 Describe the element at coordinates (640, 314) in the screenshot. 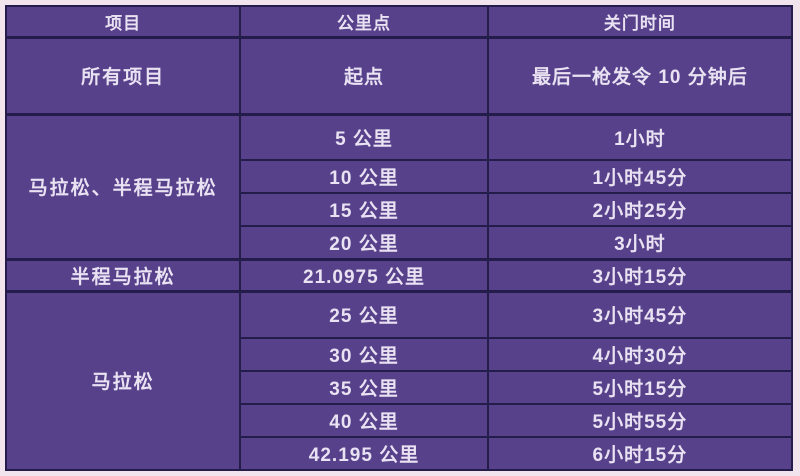

I see `cutoff-time-cell: 3小时45分` at that location.